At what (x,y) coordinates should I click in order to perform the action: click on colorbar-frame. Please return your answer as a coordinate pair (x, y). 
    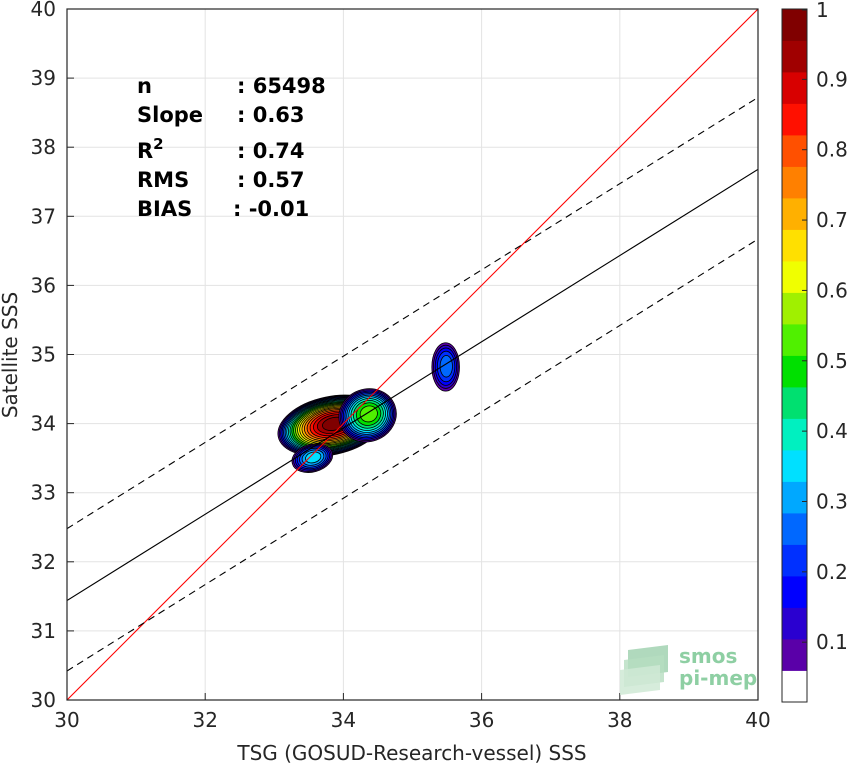
    Looking at the image, I should click on (794, 355).